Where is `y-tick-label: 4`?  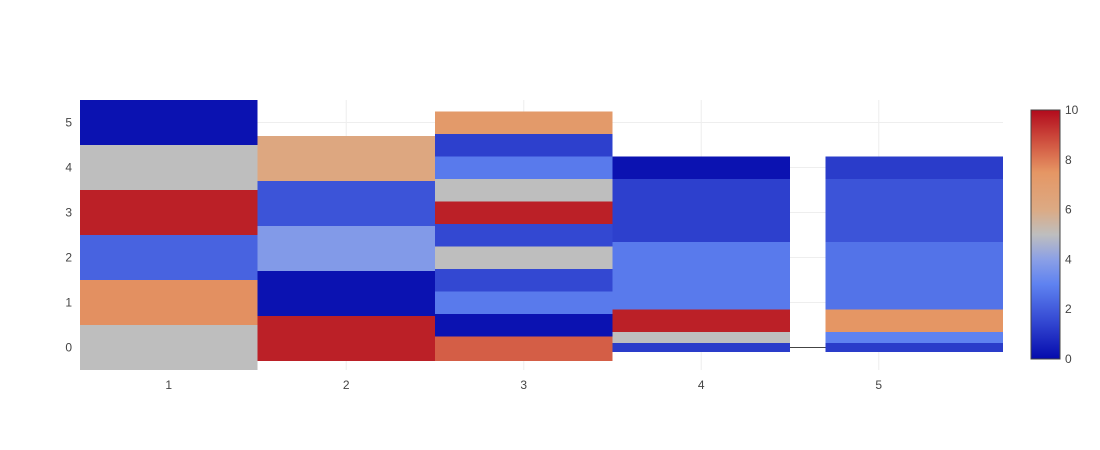
y-tick-label: 4 is located at coordinates (68, 168).